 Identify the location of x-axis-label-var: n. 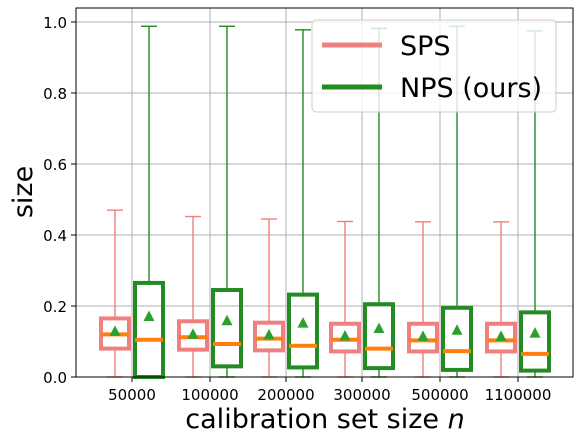
(456, 419).